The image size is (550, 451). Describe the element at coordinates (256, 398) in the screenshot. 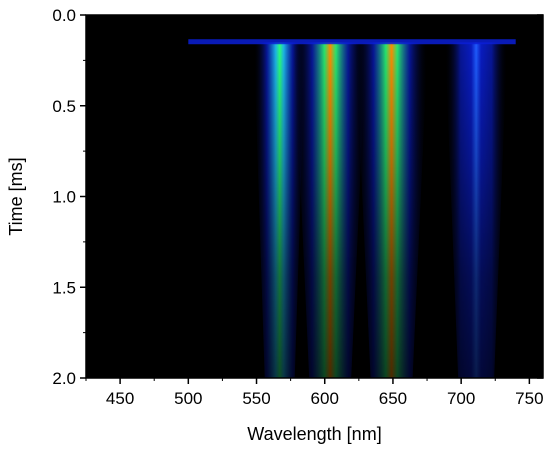

I see `x-tick-label: 550` at that location.